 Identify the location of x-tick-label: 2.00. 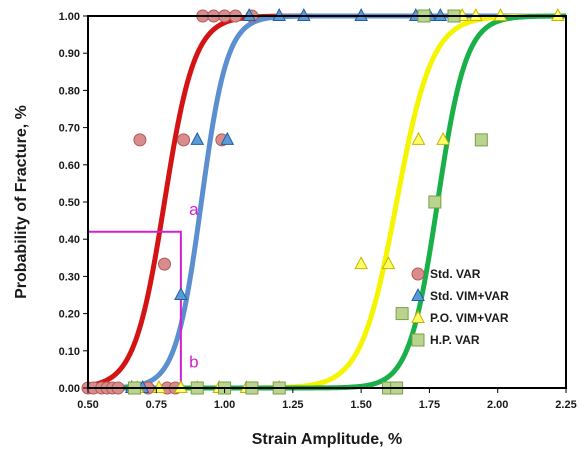
(497, 405).